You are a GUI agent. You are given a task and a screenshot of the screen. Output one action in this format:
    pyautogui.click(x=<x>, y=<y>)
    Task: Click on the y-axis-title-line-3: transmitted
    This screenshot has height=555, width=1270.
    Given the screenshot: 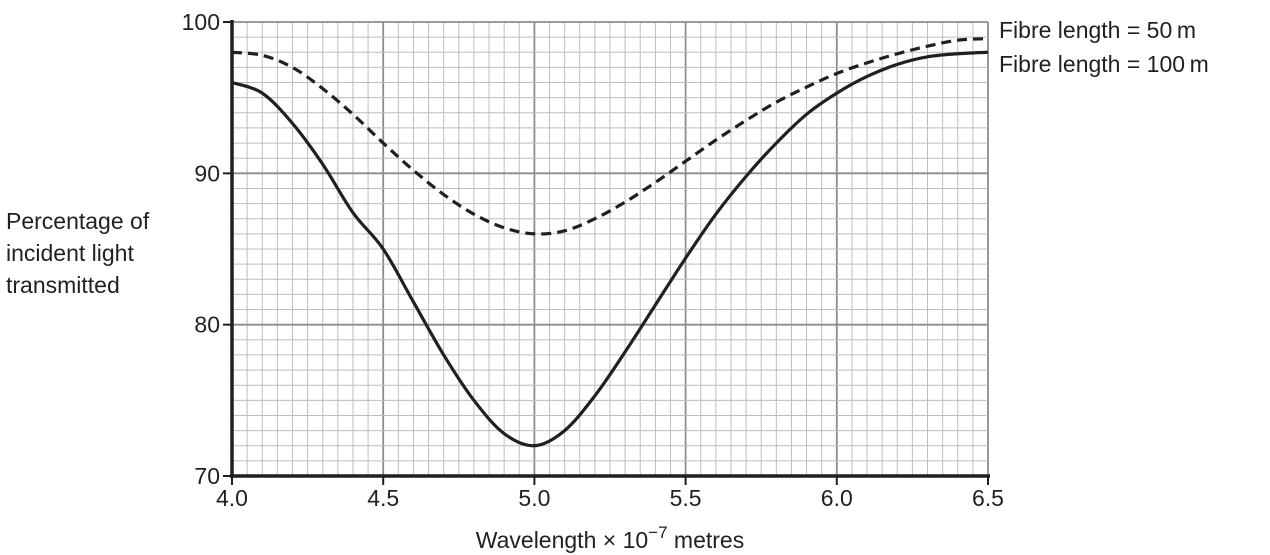 What is the action you would take?
    pyautogui.click(x=63, y=285)
    